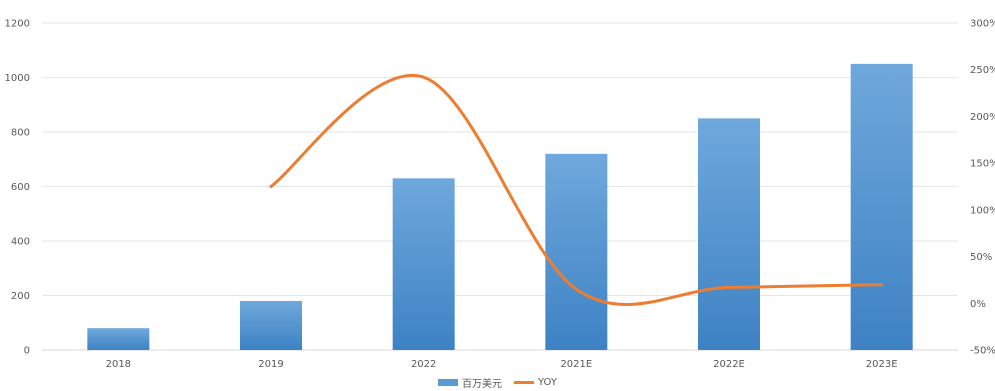 Image resolution: width=995 pixels, height=391 pixels. I want to click on left-tick-label: 0, so click(27, 351).